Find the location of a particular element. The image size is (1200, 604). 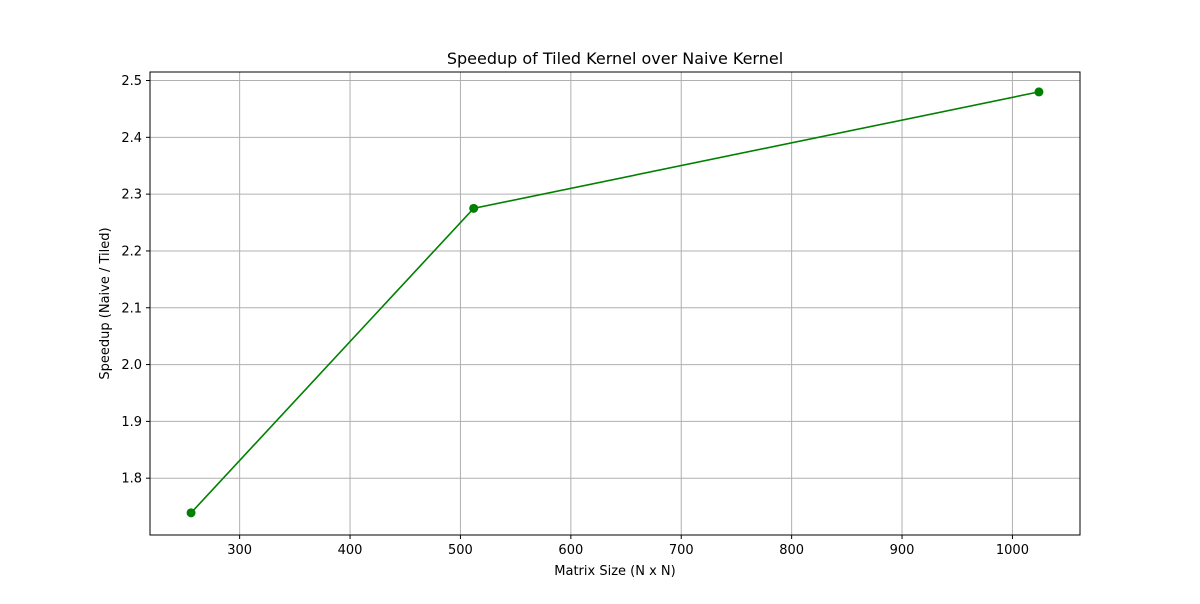

y-tick-label: 1.8 is located at coordinates (131, 479).